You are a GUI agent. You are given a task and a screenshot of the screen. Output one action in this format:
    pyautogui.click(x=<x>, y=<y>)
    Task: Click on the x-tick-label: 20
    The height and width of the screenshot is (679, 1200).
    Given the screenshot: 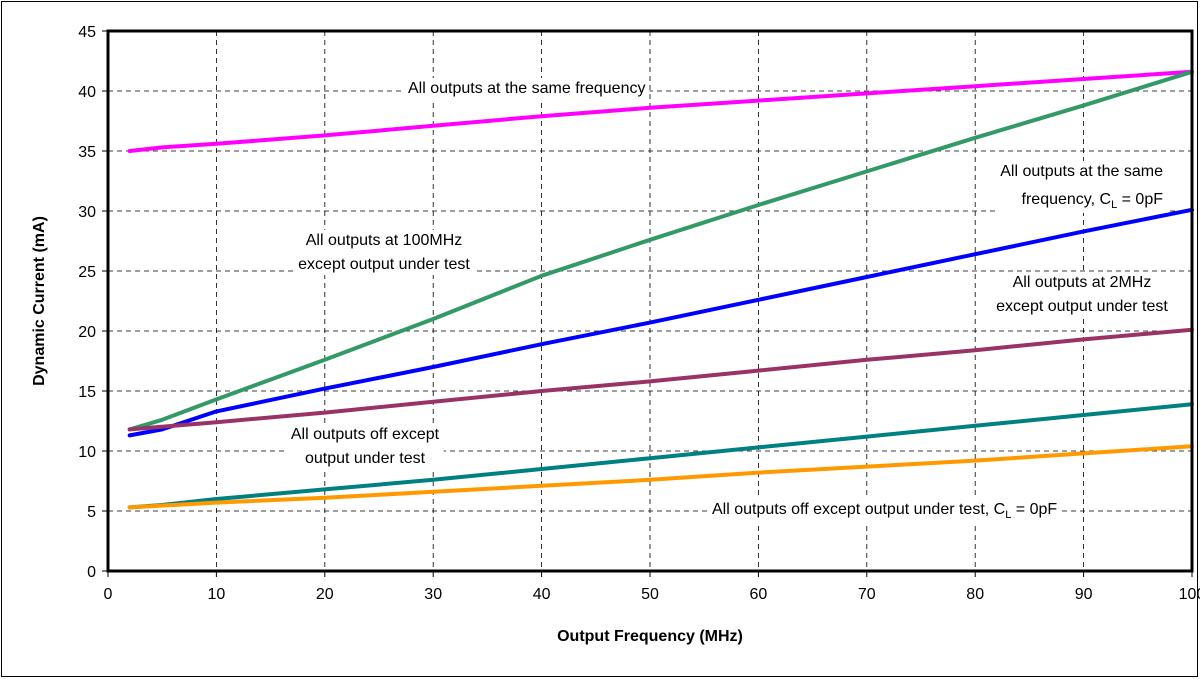 What is the action you would take?
    pyautogui.click(x=325, y=594)
    